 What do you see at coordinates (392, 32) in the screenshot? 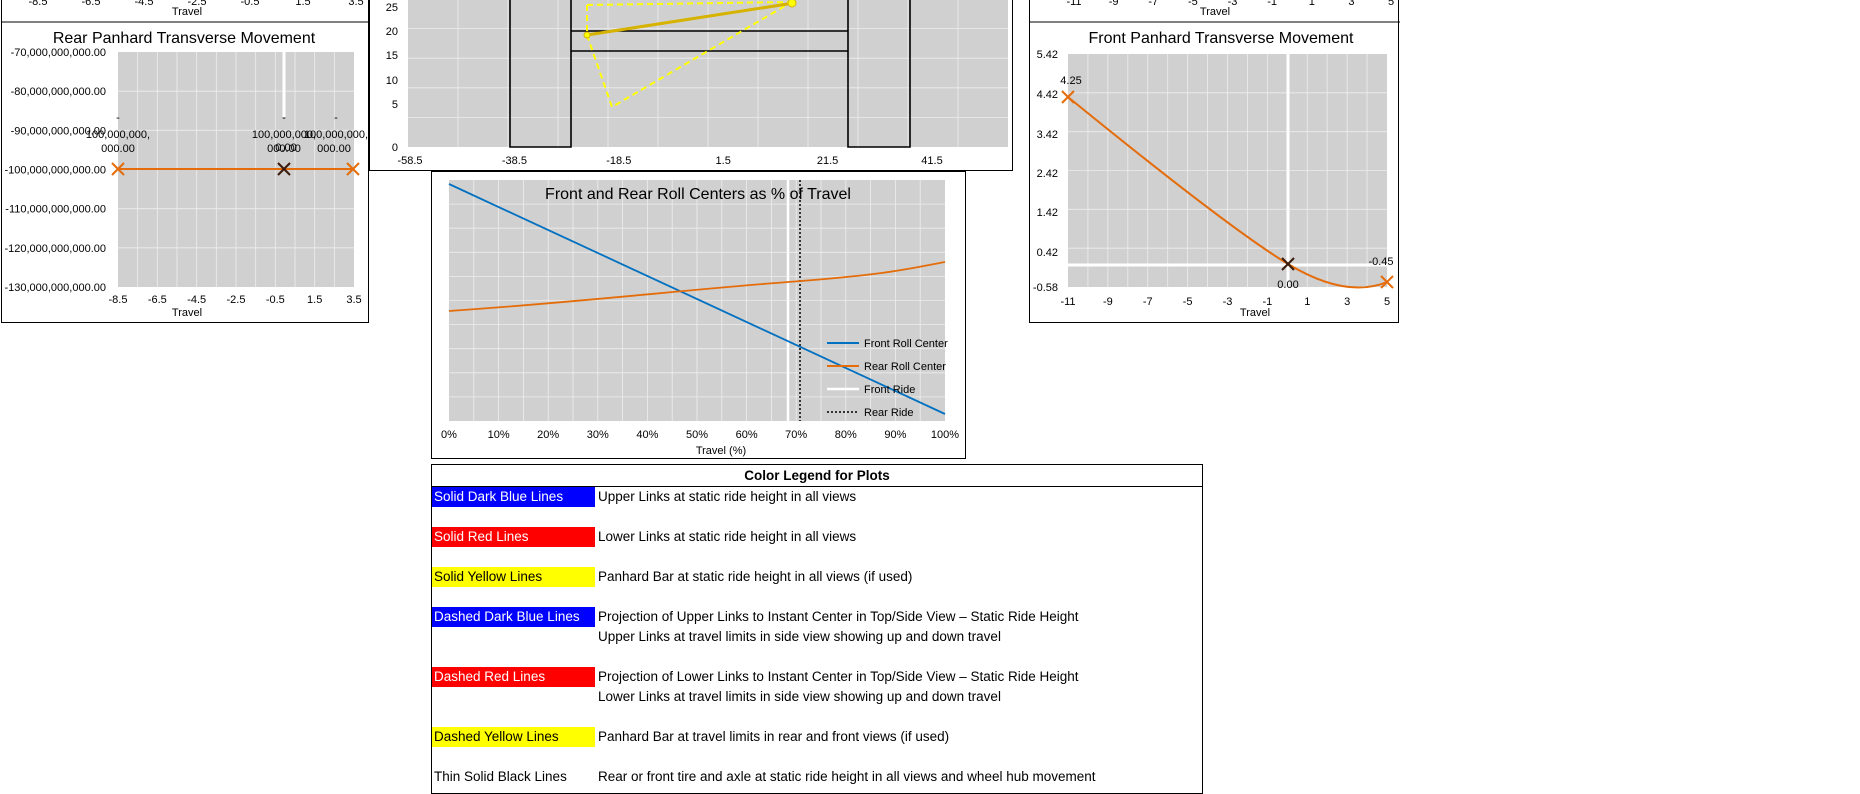
I see `y-tick-label: 20` at bounding box center [392, 32].